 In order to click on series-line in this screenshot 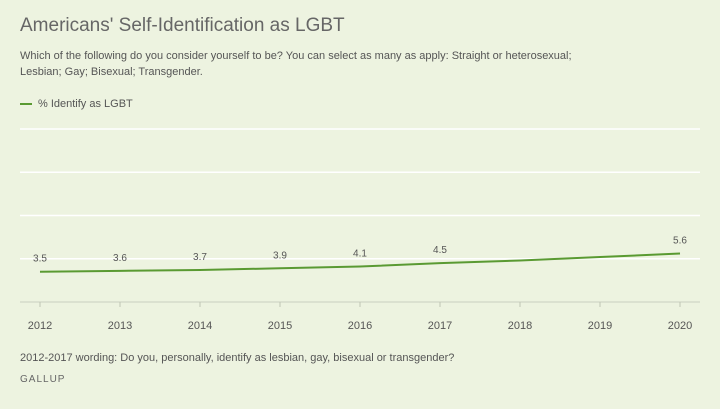, I will do `click(360, 262)`.